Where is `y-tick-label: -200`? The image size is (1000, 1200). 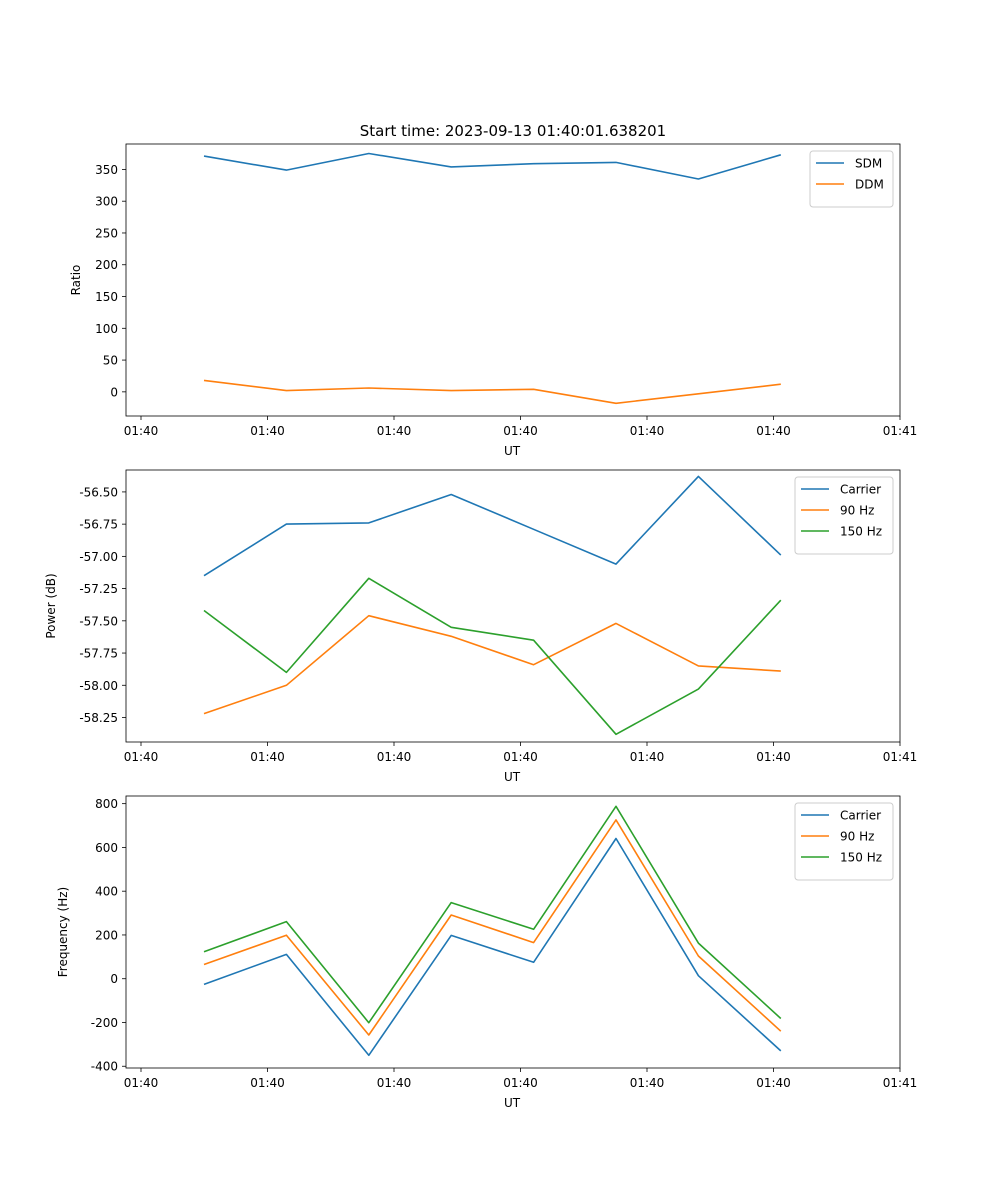 y-tick-label: -200 is located at coordinates (104, 1023).